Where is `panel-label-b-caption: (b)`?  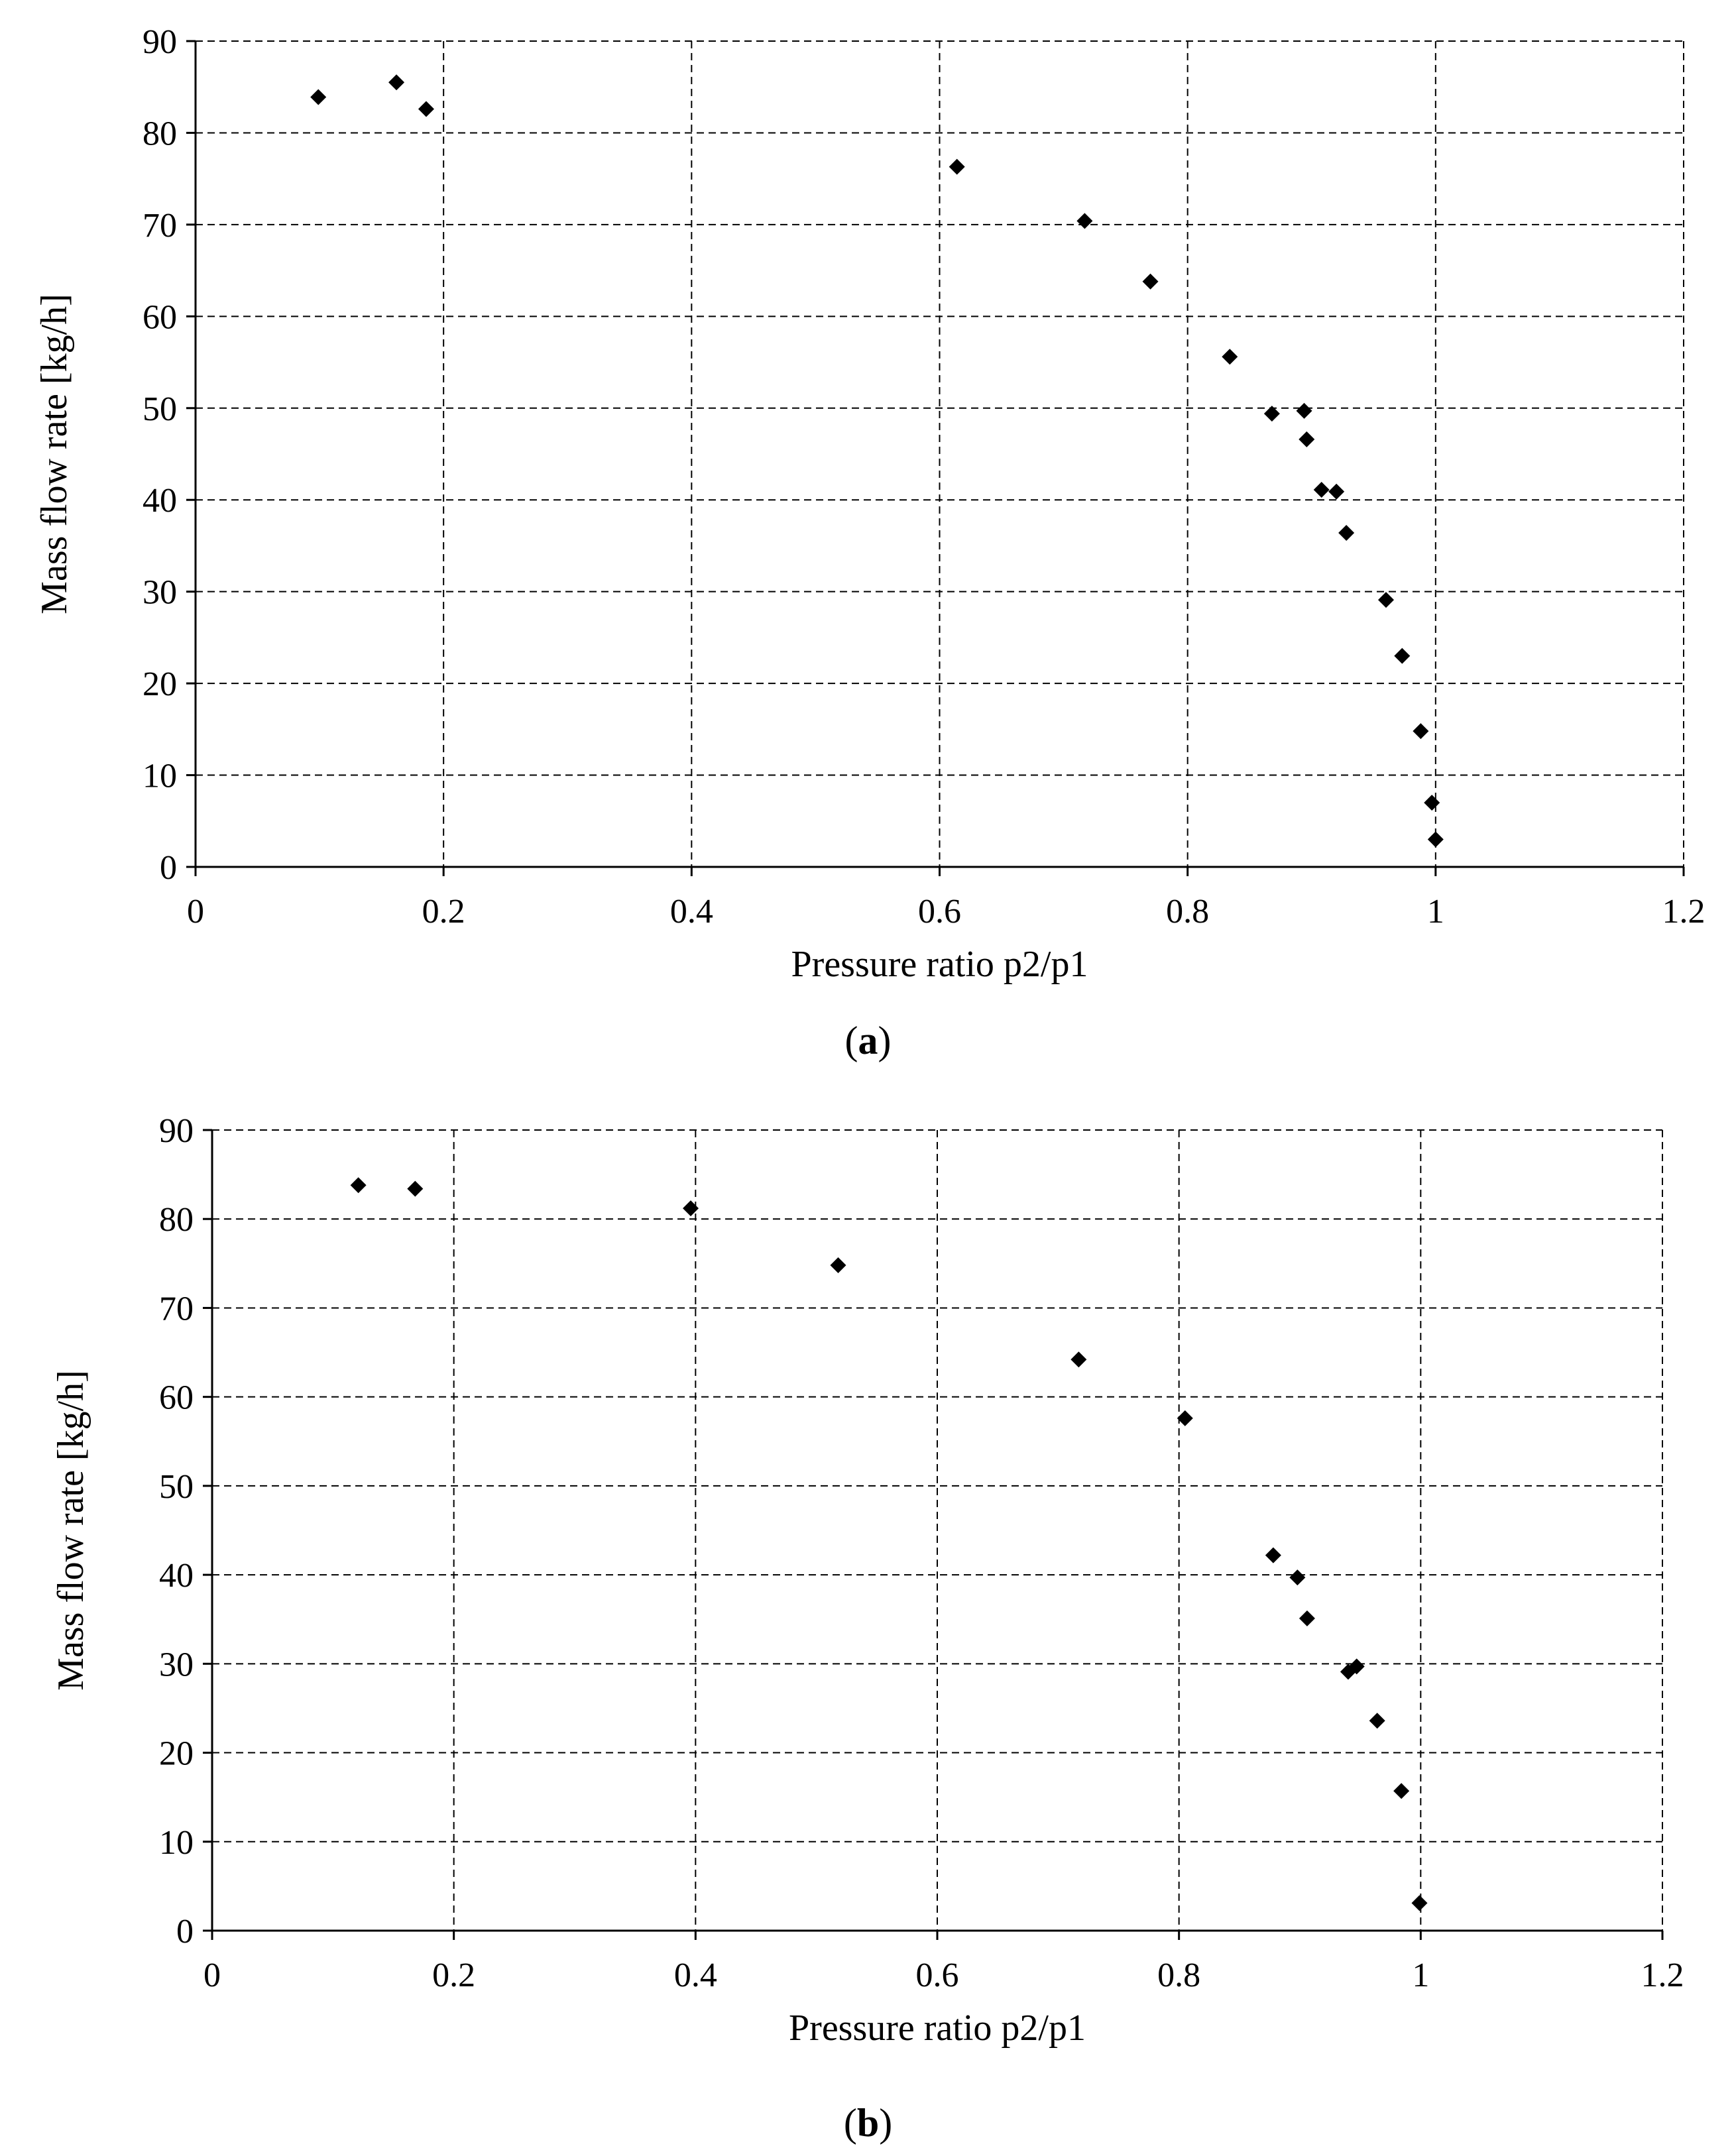 panel-label-b-caption: (b) is located at coordinates (868, 2123).